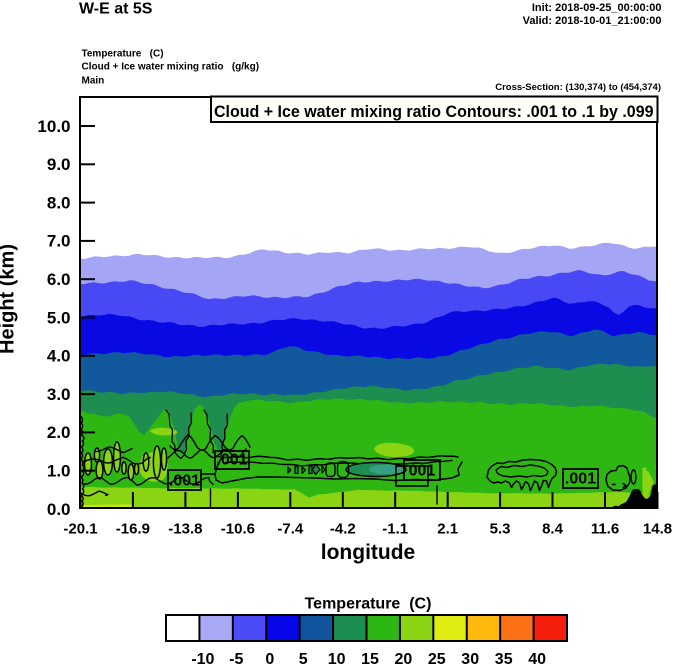  I want to click on svg-text: longitude, so click(368, 552).